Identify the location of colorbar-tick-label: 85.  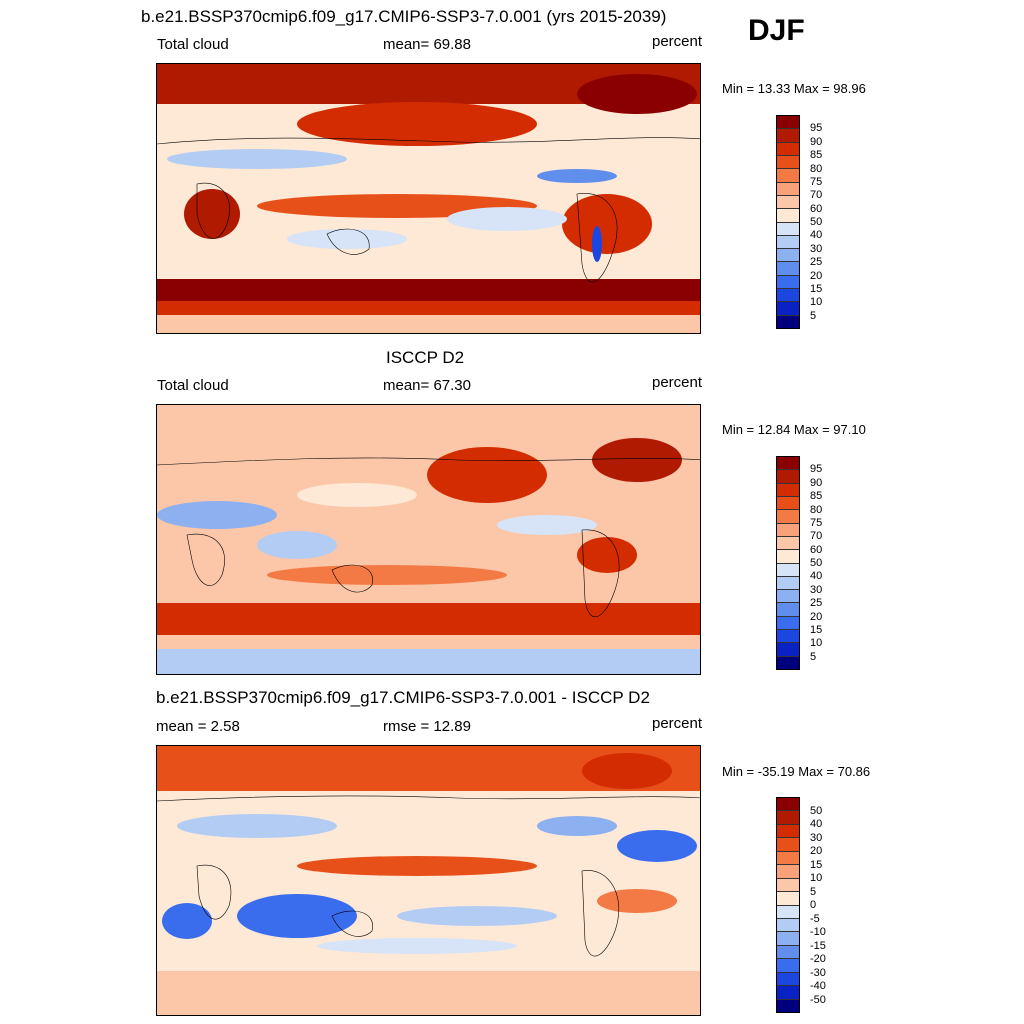
(816, 155).